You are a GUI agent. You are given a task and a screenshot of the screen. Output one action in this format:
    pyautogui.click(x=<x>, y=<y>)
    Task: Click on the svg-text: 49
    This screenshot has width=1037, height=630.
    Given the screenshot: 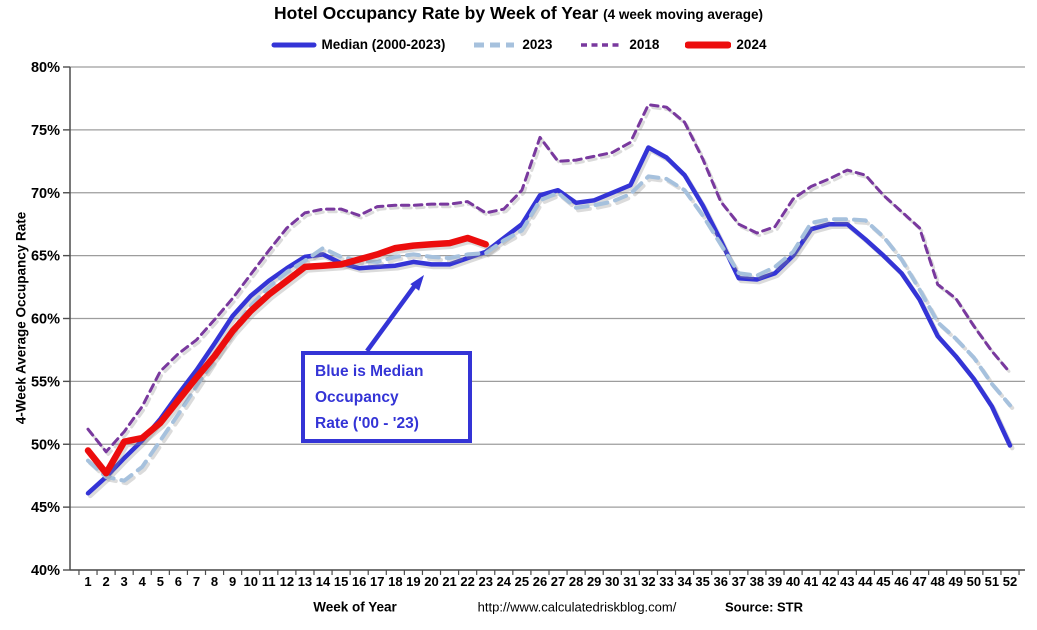 What is the action you would take?
    pyautogui.click(x=956, y=581)
    